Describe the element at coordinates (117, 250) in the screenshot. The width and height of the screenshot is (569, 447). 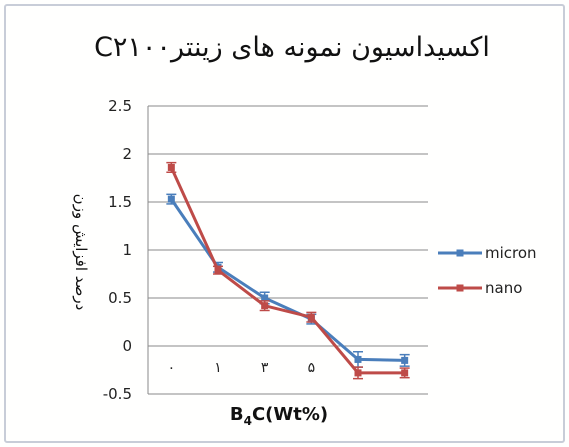
I see `y-tick-labels: 2.5 2 1.5 1 0.5 0 -0.5` at that location.